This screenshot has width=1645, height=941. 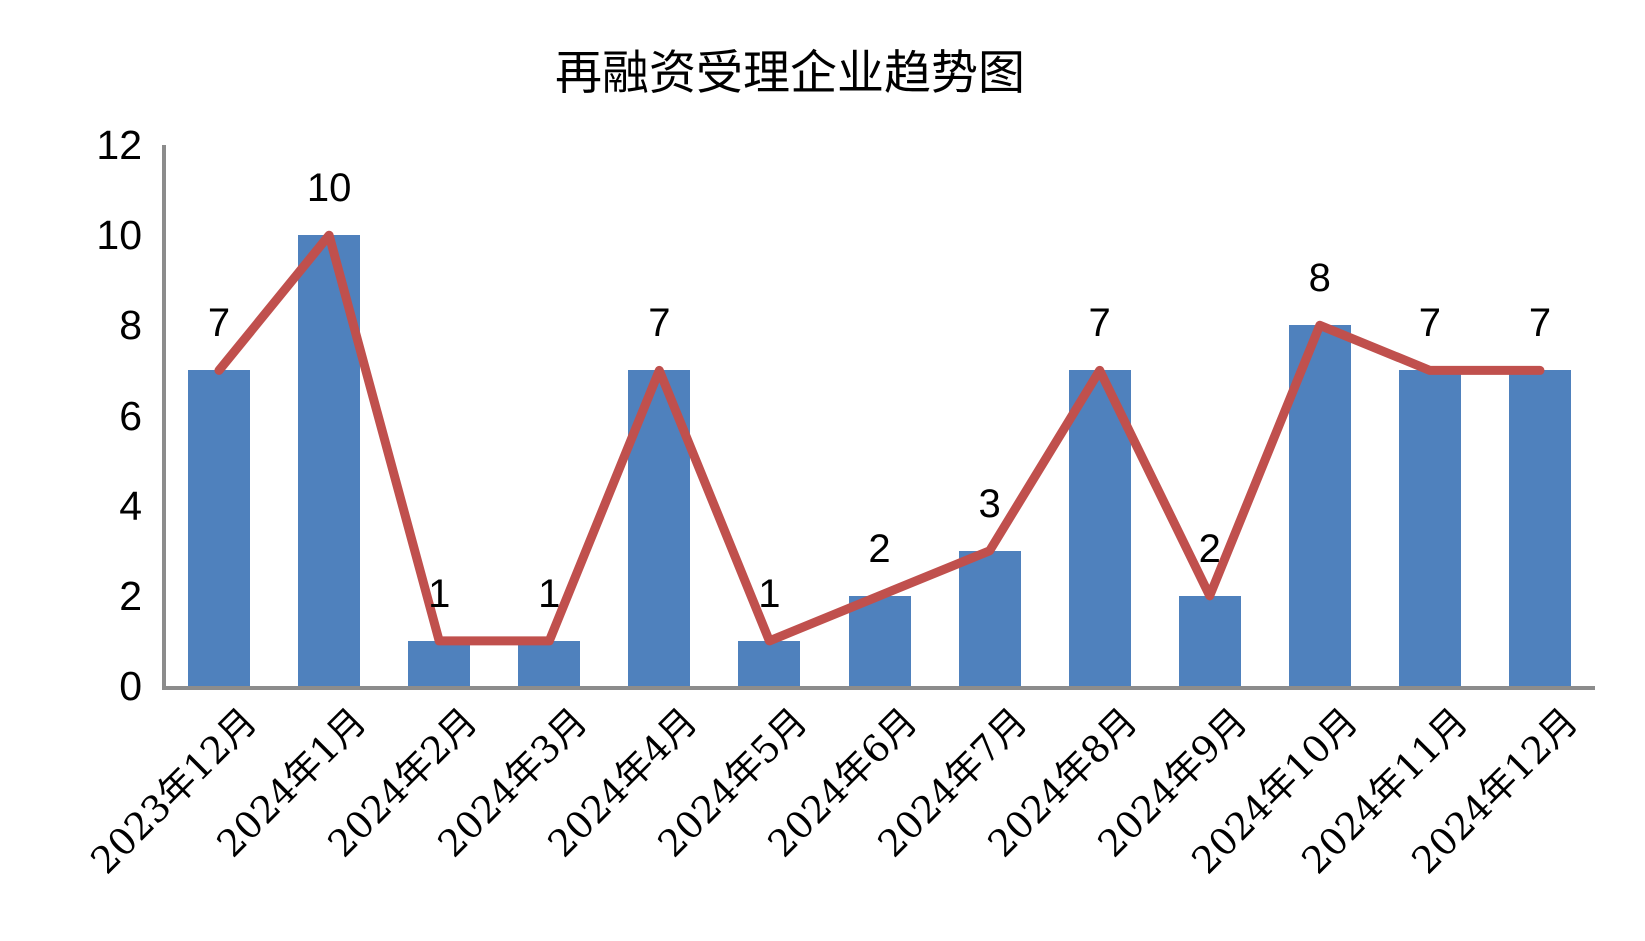 I want to click on data-label: 10, so click(x=329, y=188).